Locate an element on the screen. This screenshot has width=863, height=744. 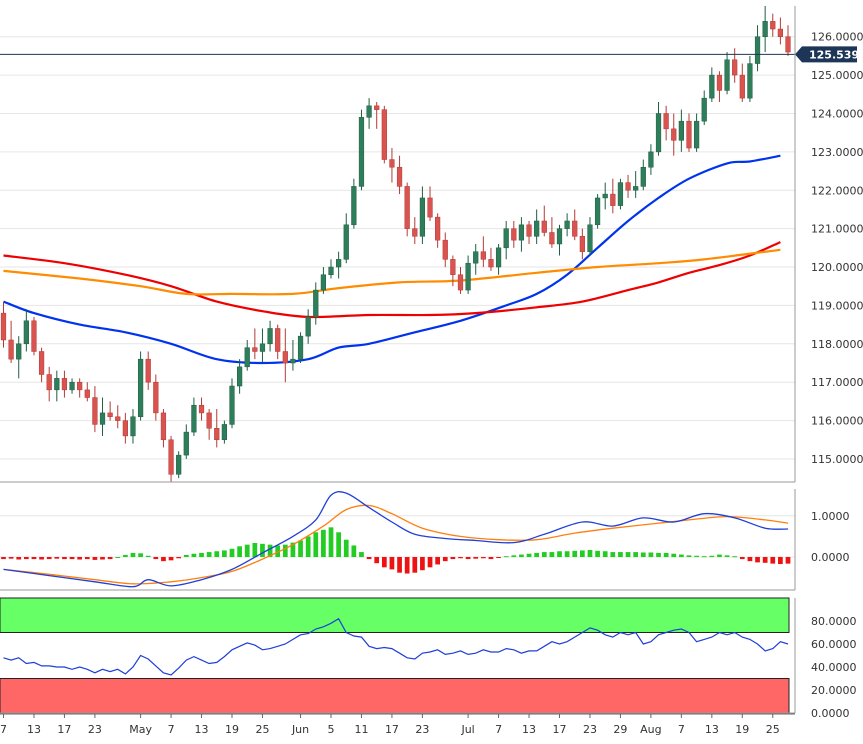
x-tick-label: 19 is located at coordinates (742, 729).